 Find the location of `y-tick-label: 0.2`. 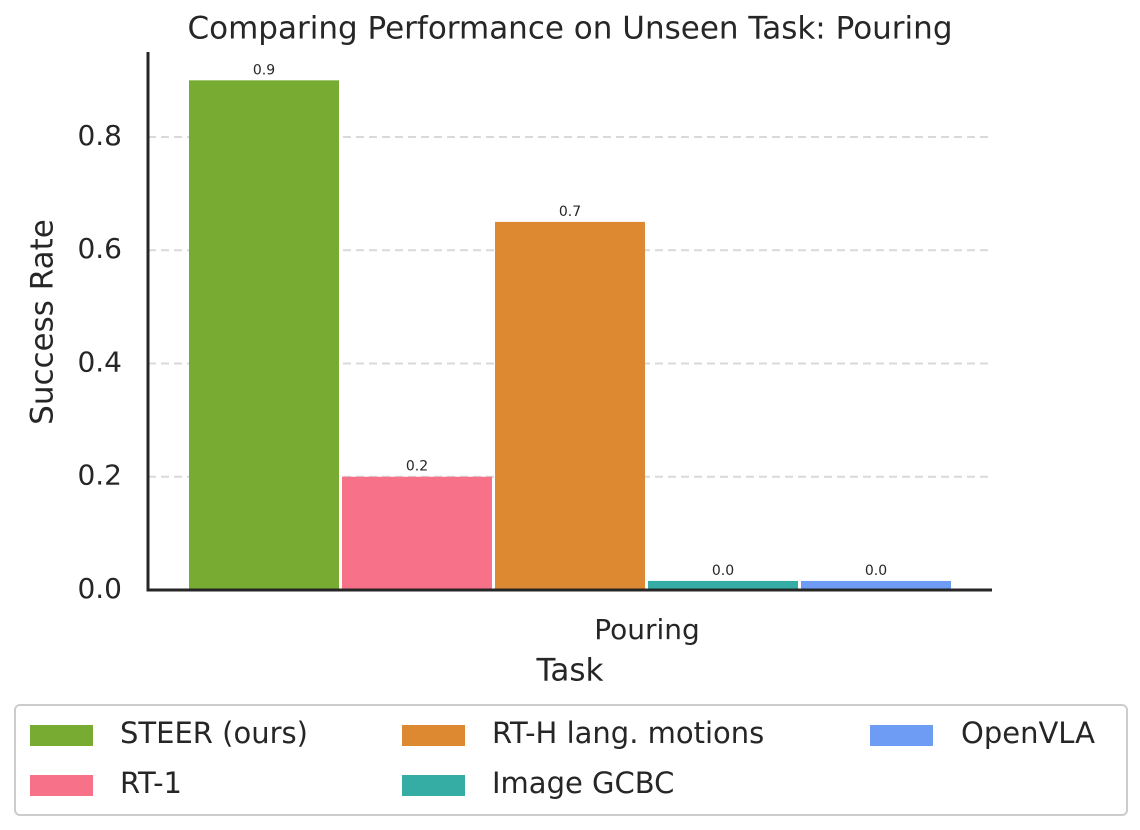

y-tick-label: 0.2 is located at coordinates (99, 475).